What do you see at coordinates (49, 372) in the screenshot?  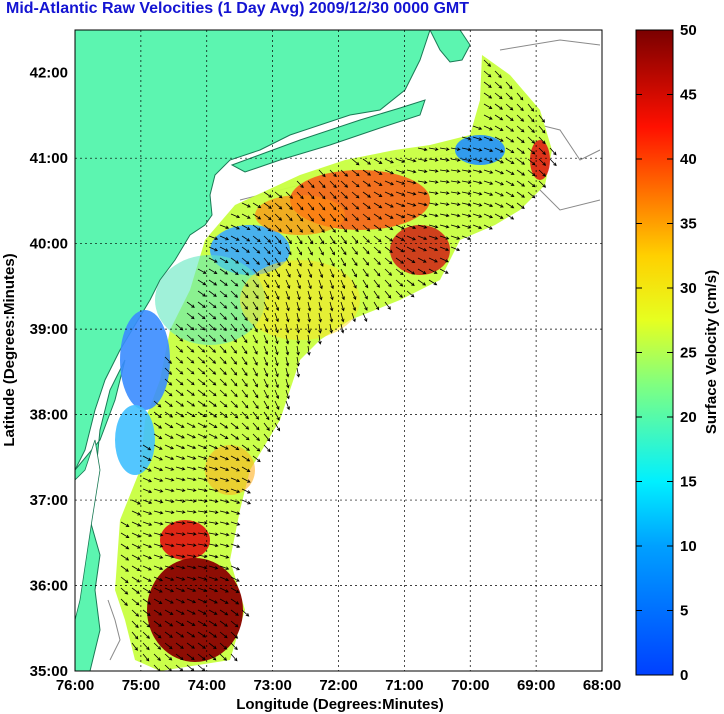 I see `y-axis: 42:00 41:00 40:00 39:00 38:00 37:00 36:00 35:00` at bounding box center [49, 372].